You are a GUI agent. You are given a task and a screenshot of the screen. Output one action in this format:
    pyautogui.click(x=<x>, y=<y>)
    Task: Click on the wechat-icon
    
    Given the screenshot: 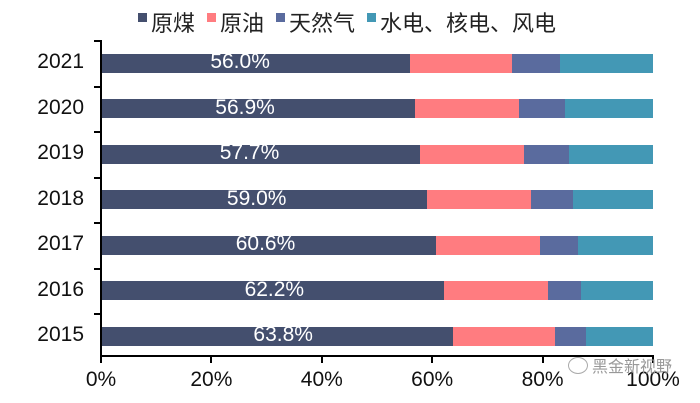 What is the action you would take?
    pyautogui.click(x=578, y=365)
    